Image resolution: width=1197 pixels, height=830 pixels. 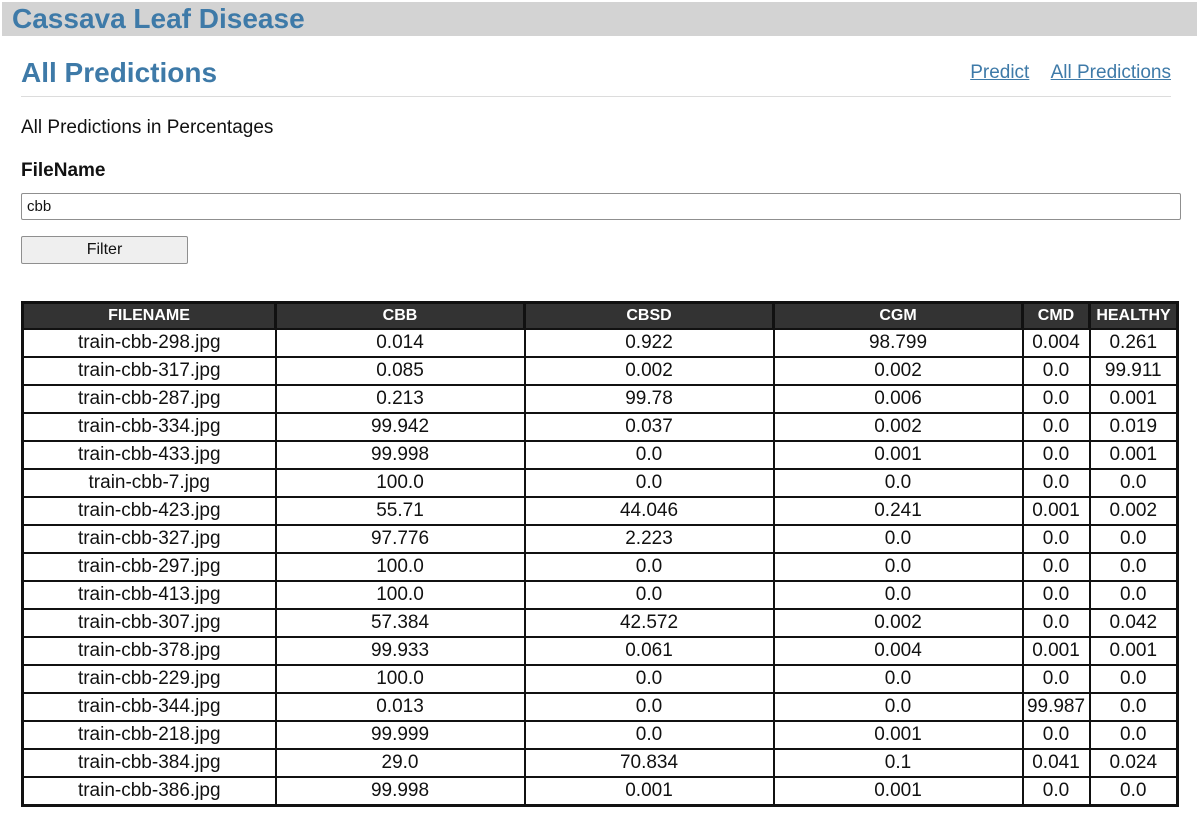 What do you see at coordinates (149, 651) in the screenshot?
I see `cell-filename: train-cbb-378.jpg` at bounding box center [149, 651].